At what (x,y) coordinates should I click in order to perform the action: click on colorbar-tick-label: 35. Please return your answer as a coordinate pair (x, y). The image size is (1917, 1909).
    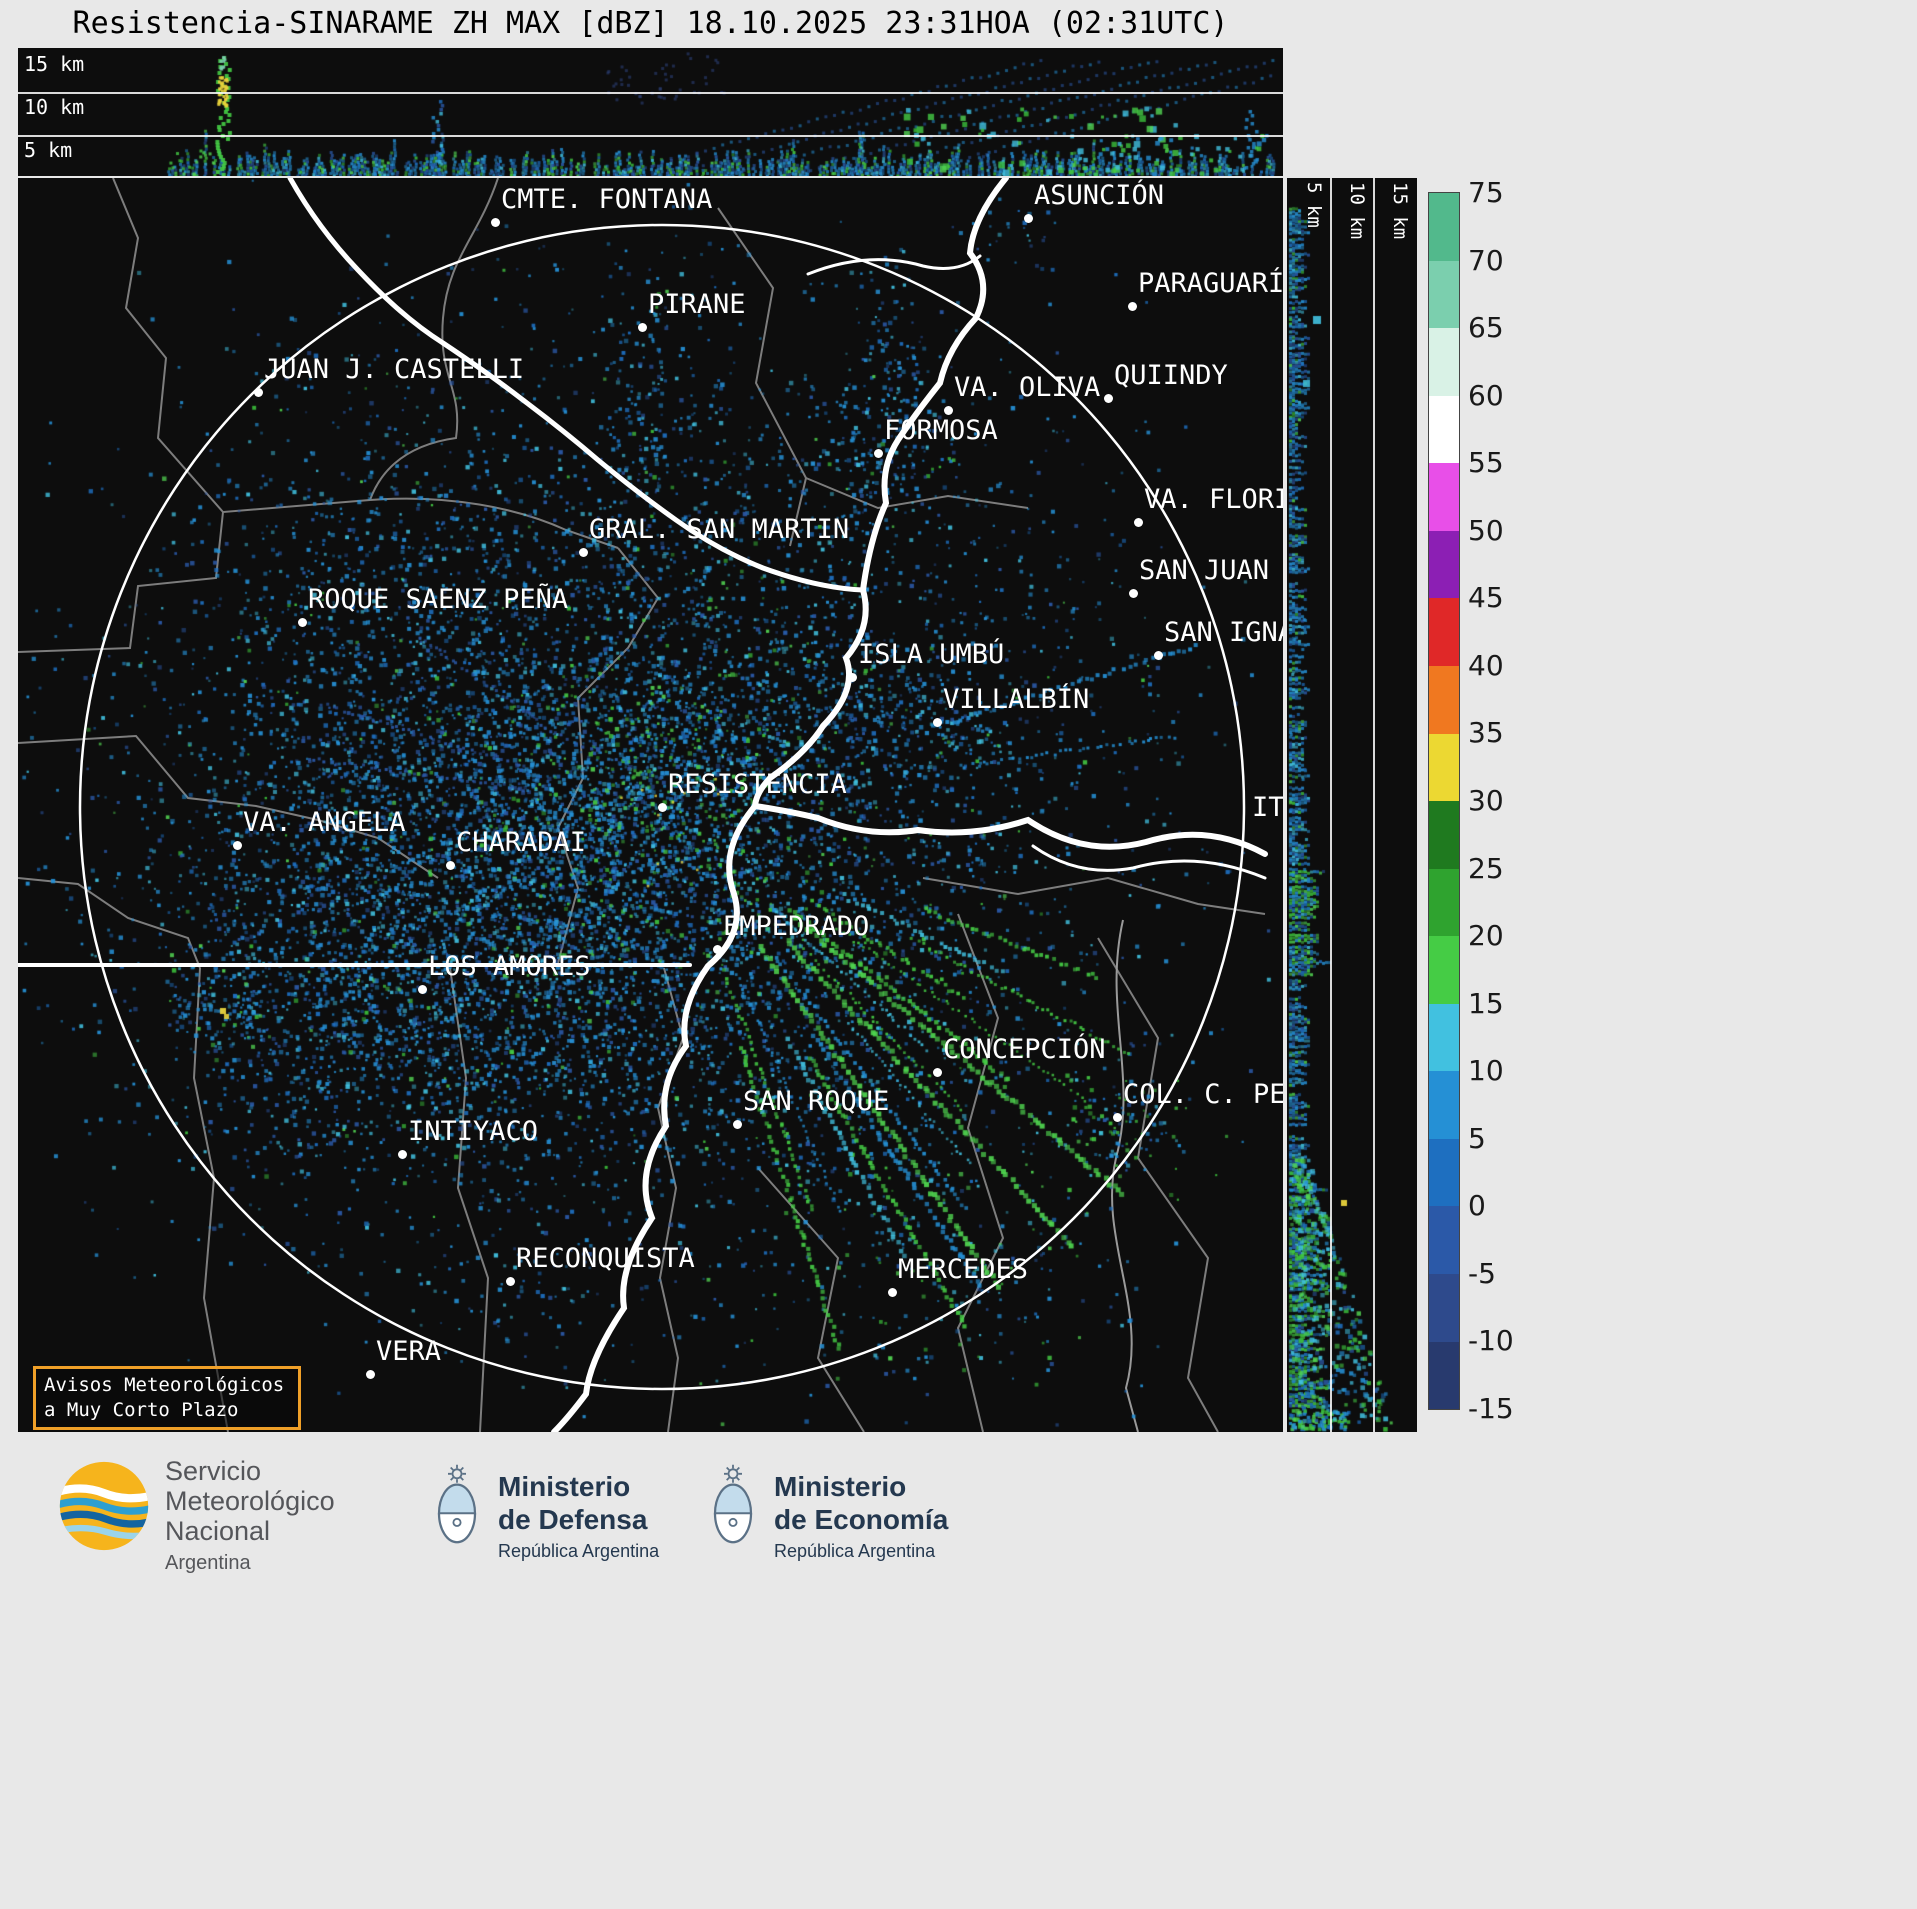
    Looking at the image, I should click on (1486, 733).